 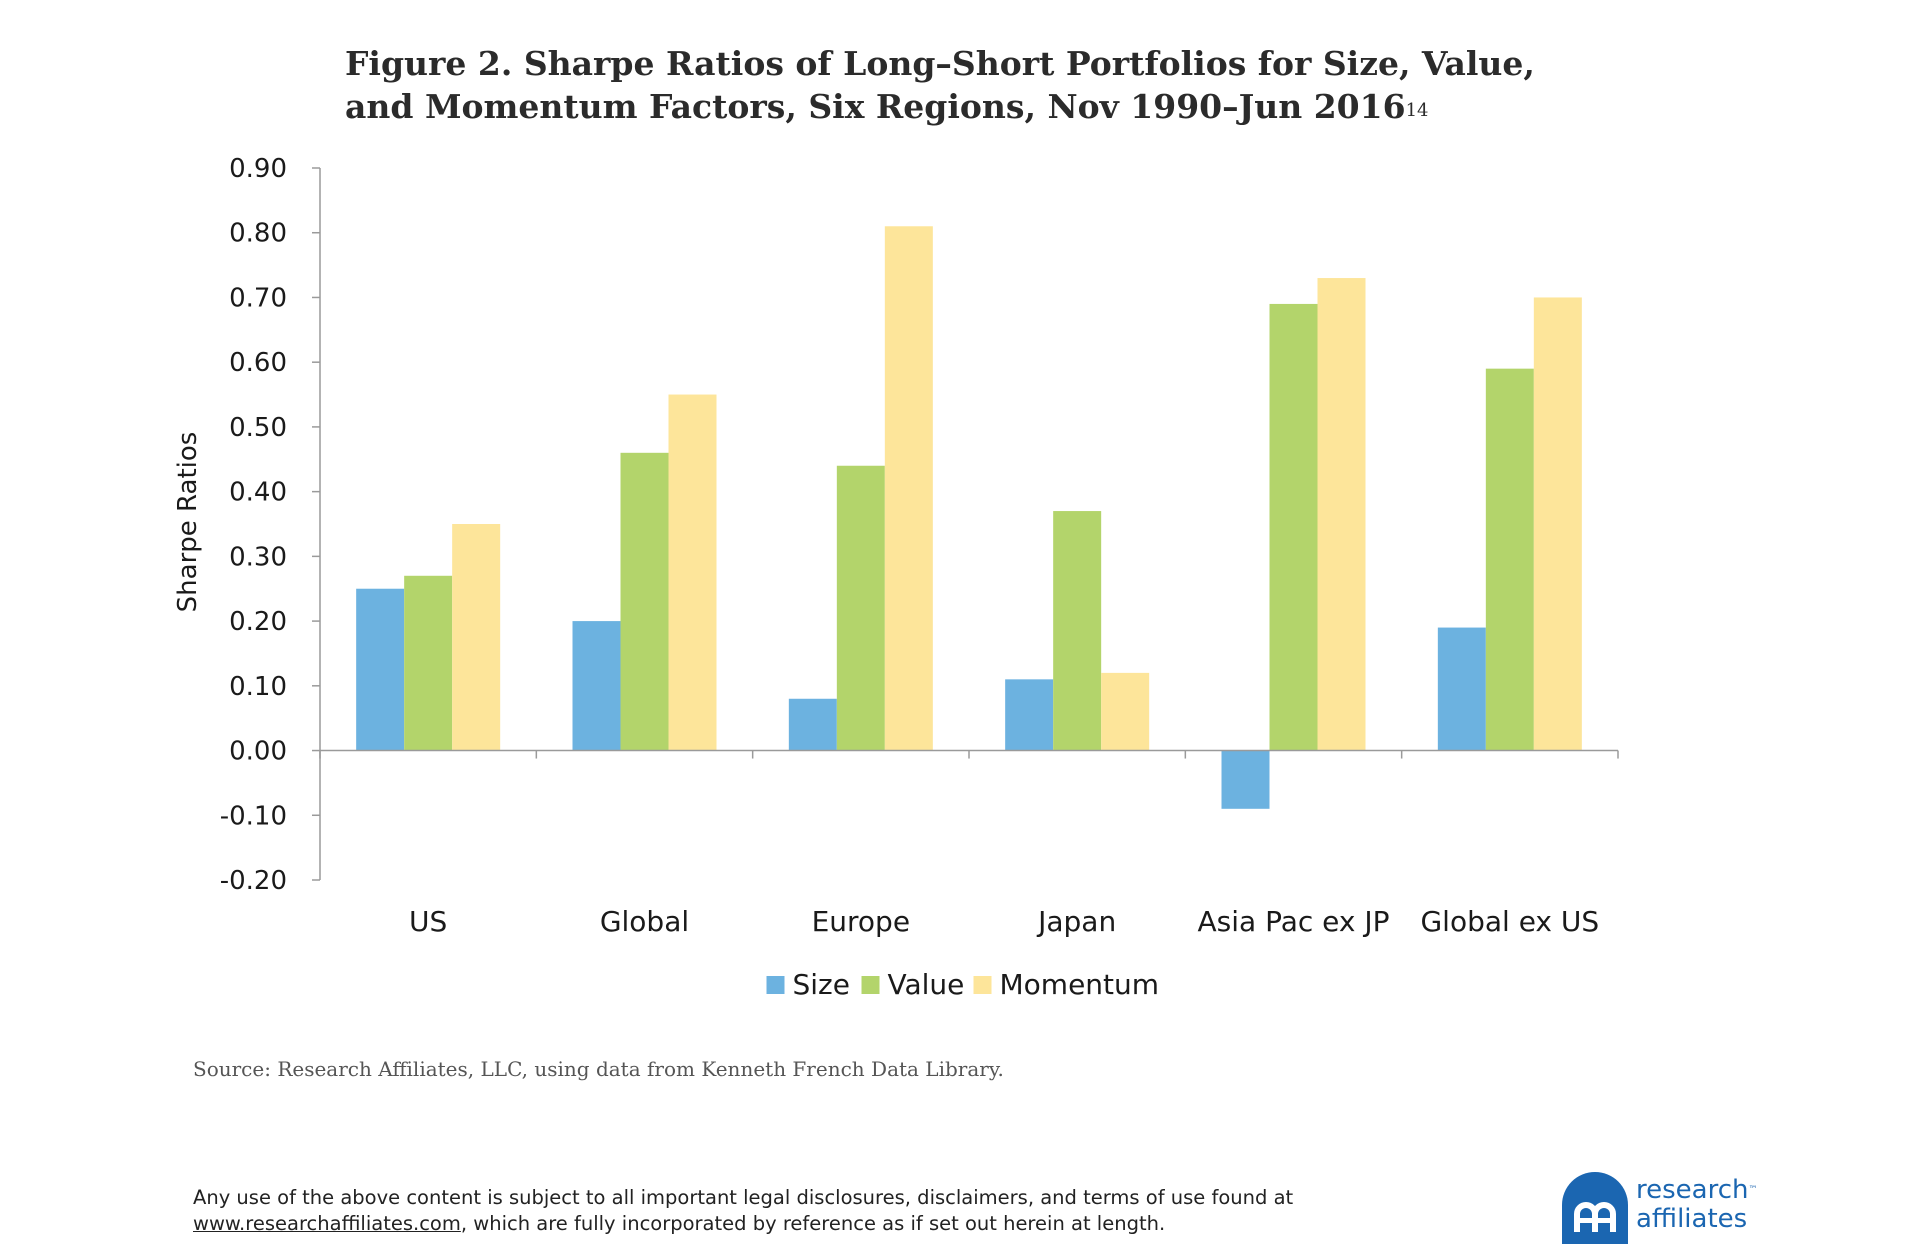 I want to click on logo-trademark: ™, so click(x=1753, y=1190).